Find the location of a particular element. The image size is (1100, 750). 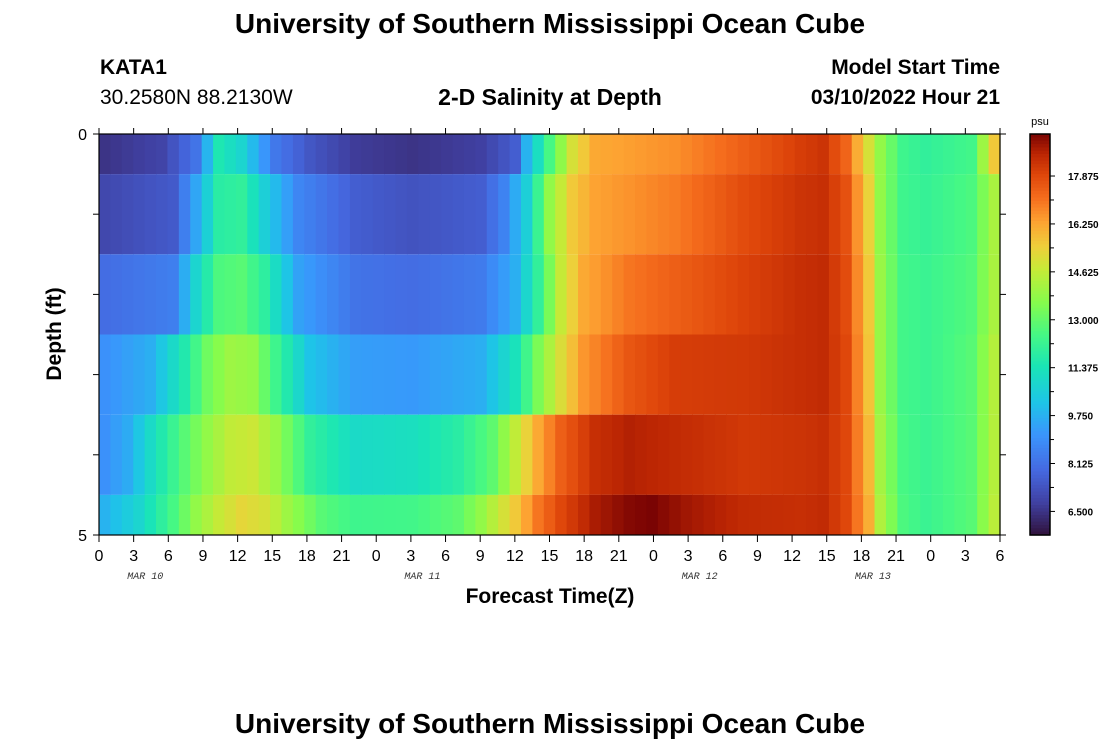

plot-title: 2-D Salinity at Depth is located at coordinates (550, 97).